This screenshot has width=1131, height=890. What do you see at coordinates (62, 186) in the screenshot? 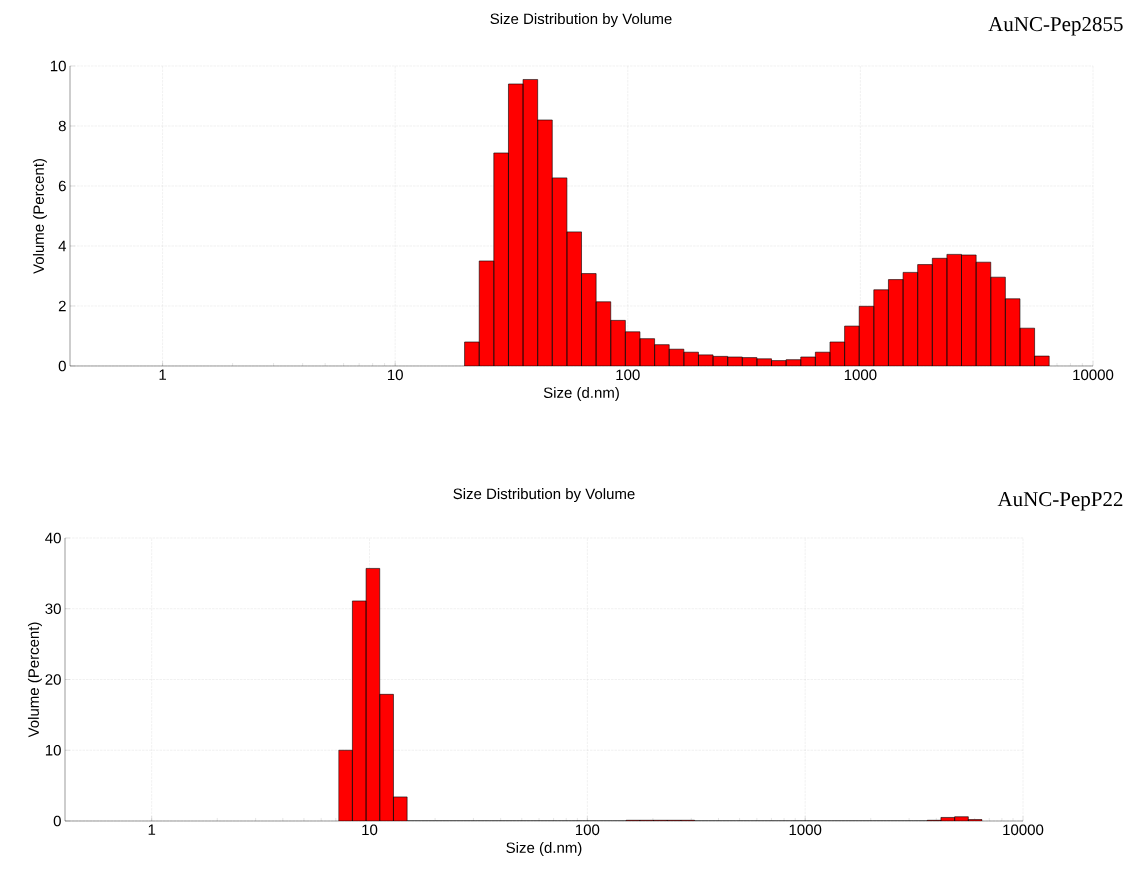
I see `y-tick-label: 6` at bounding box center [62, 186].